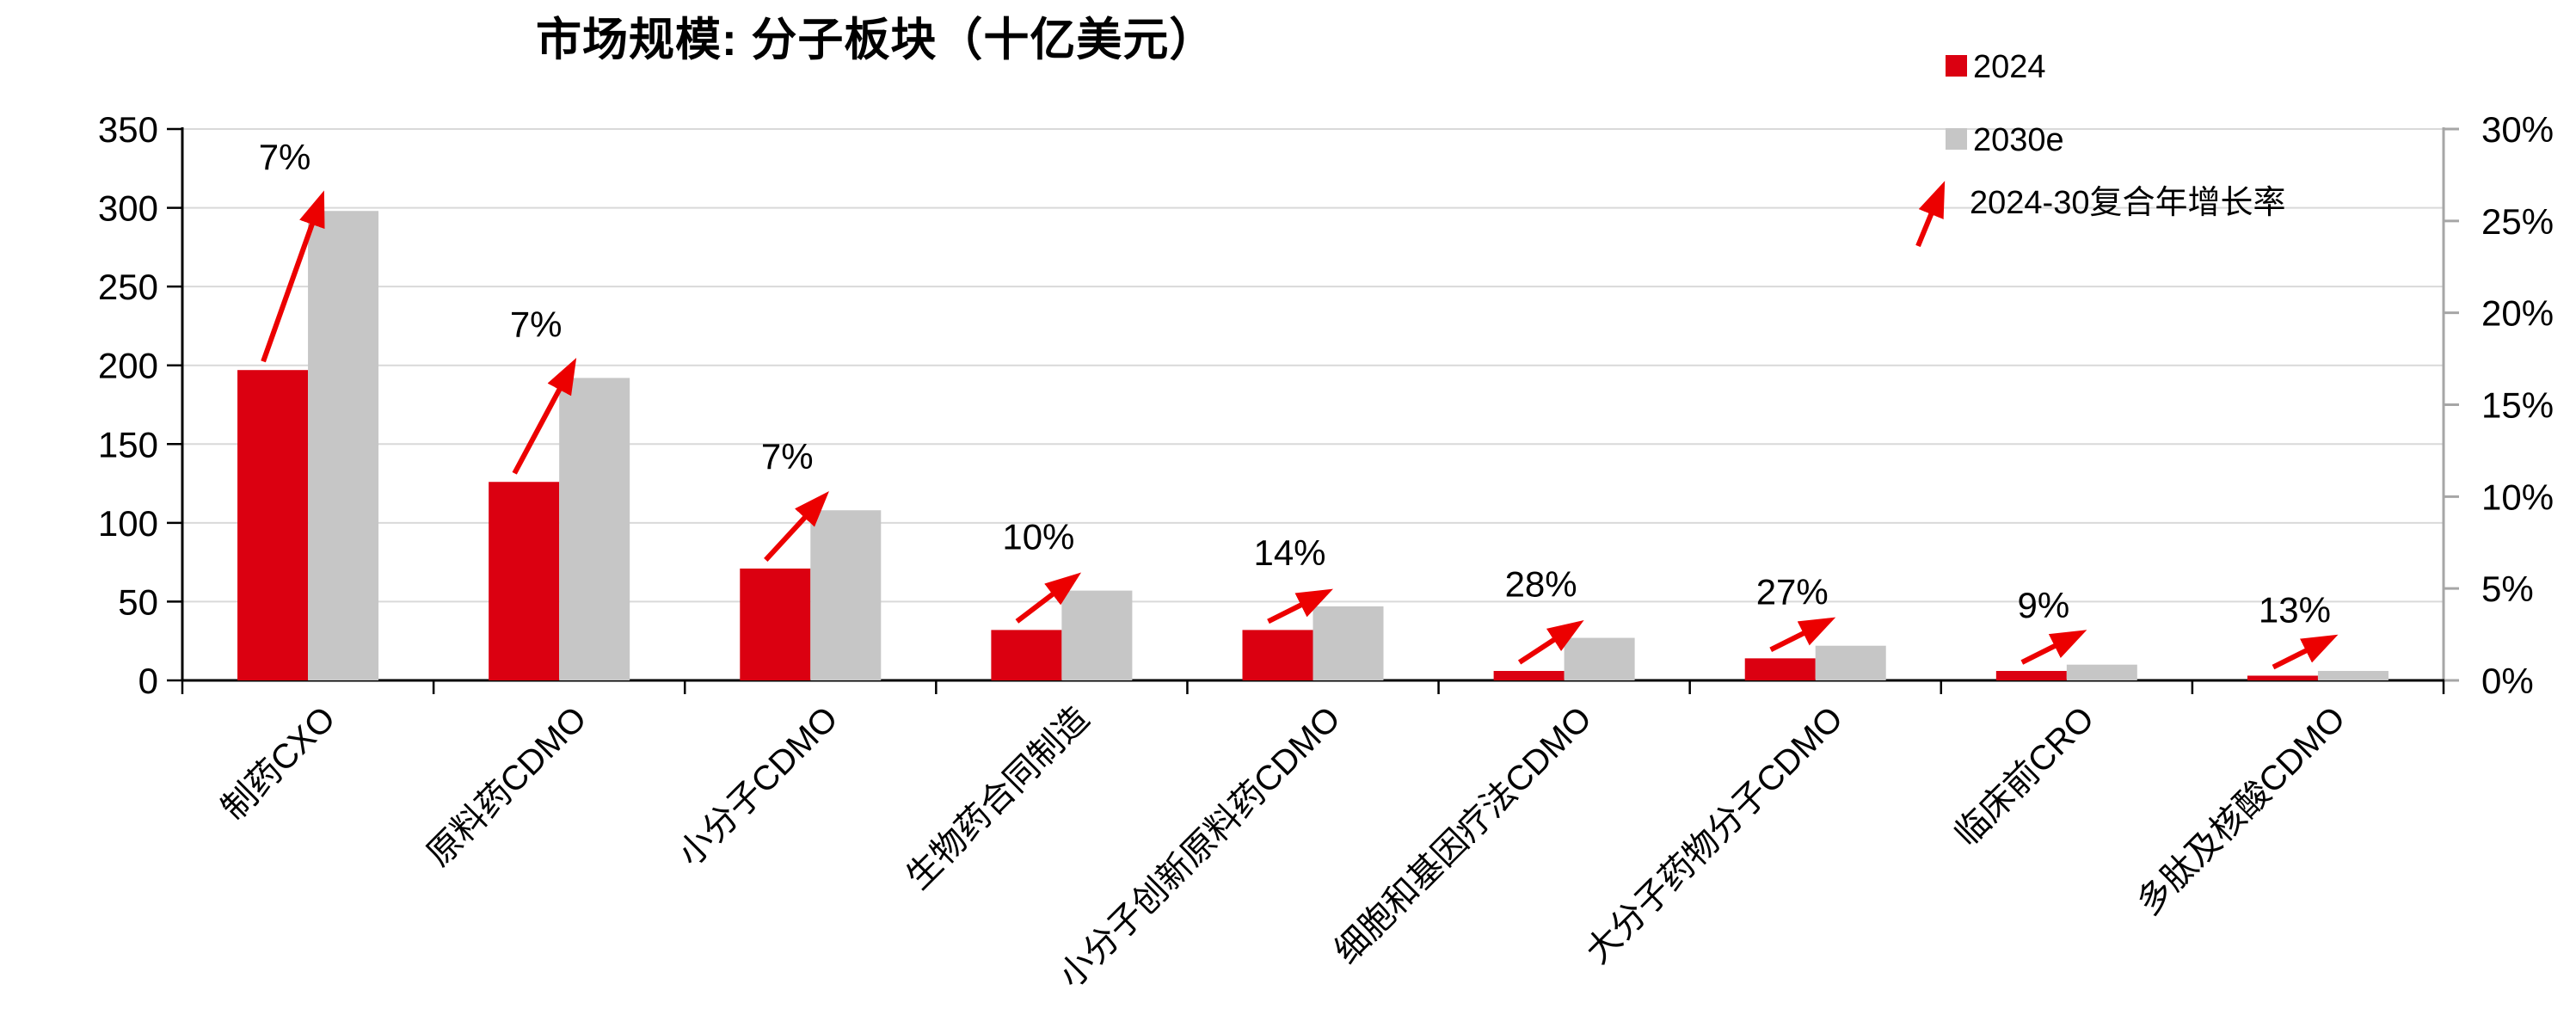 Image resolution: width=2576 pixels, height=1015 pixels. Describe the element at coordinates (128, 287) in the screenshot. I see `left-axis-tick-label: 250` at that location.